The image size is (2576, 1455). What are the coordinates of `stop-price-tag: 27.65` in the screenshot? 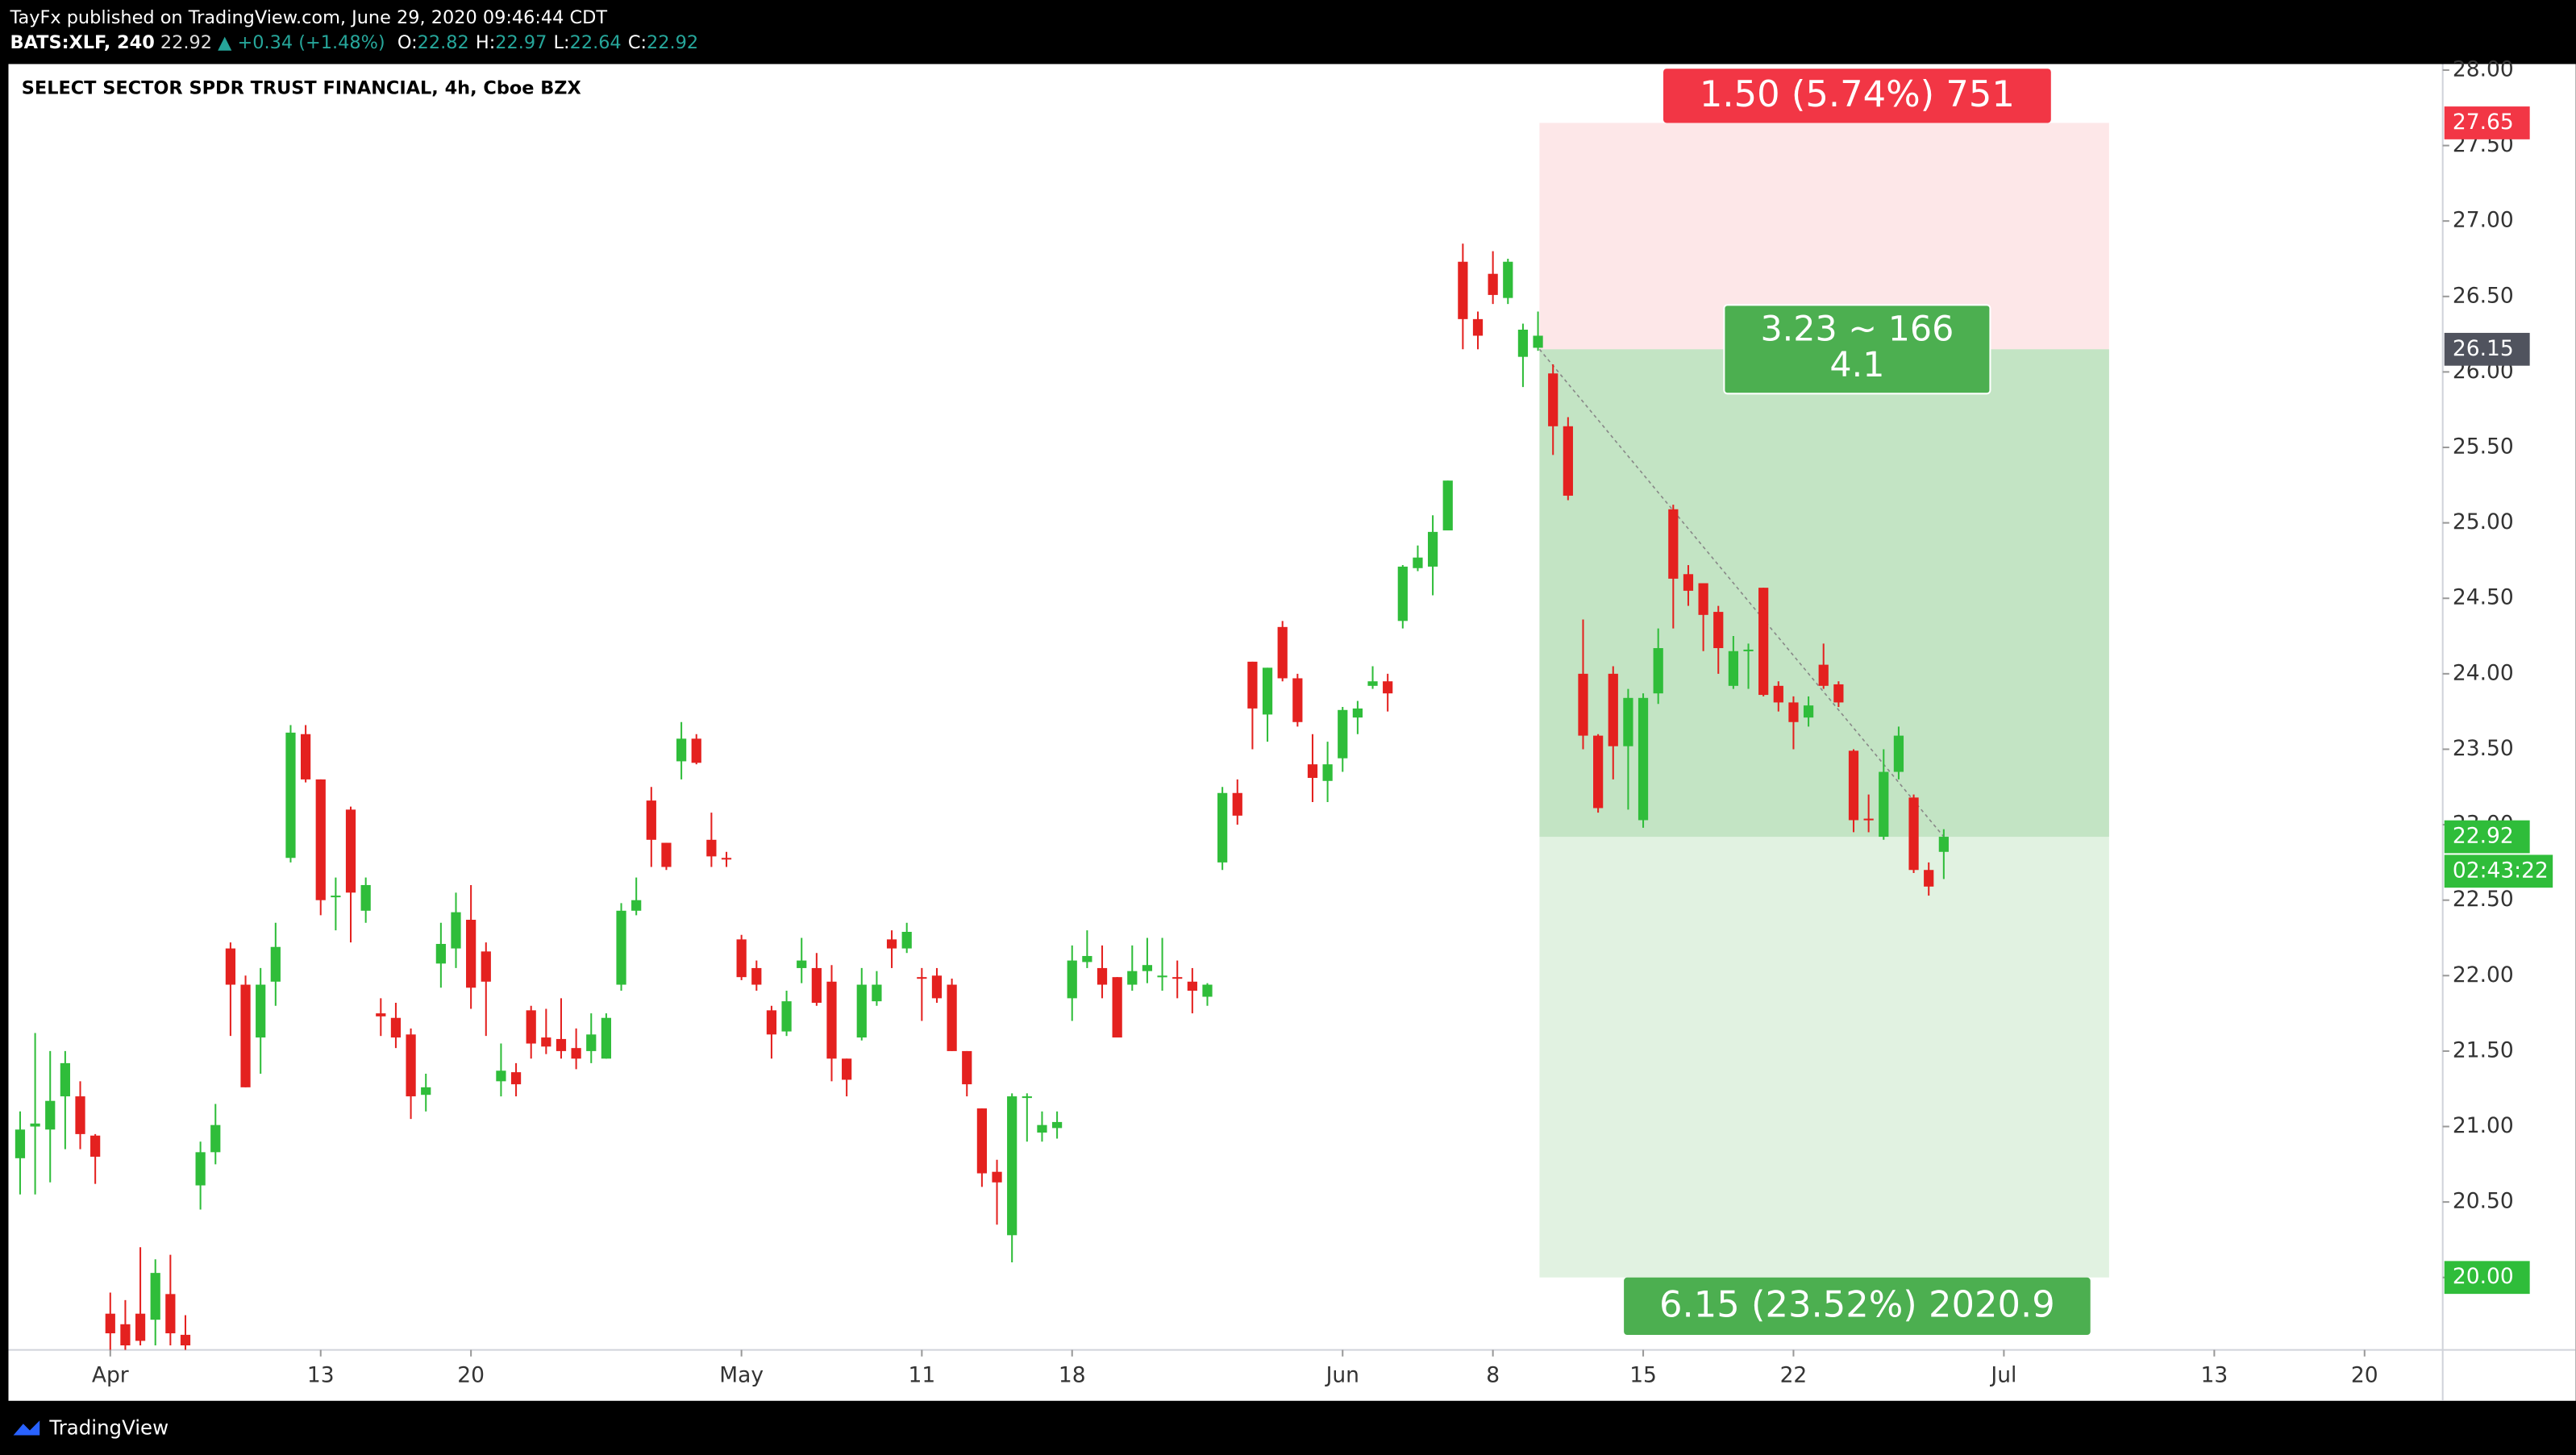 It's located at (2483, 122).